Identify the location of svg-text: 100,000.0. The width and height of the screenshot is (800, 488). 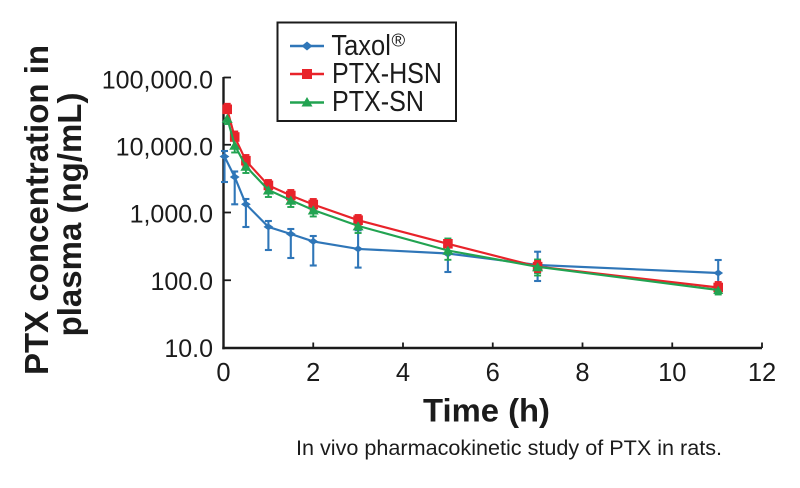
(157, 81).